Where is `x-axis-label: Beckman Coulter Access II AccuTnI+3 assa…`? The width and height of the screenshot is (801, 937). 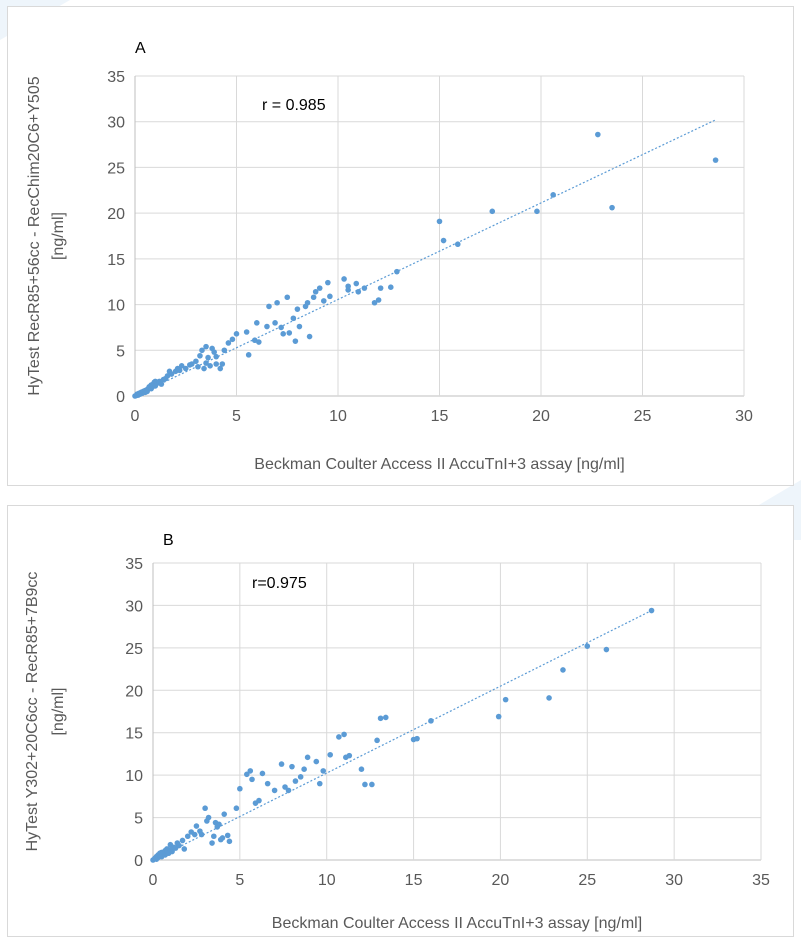 x-axis-label: Beckman Coulter Access II AccuTnI+3 assa… is located at coordinates (439, 464).